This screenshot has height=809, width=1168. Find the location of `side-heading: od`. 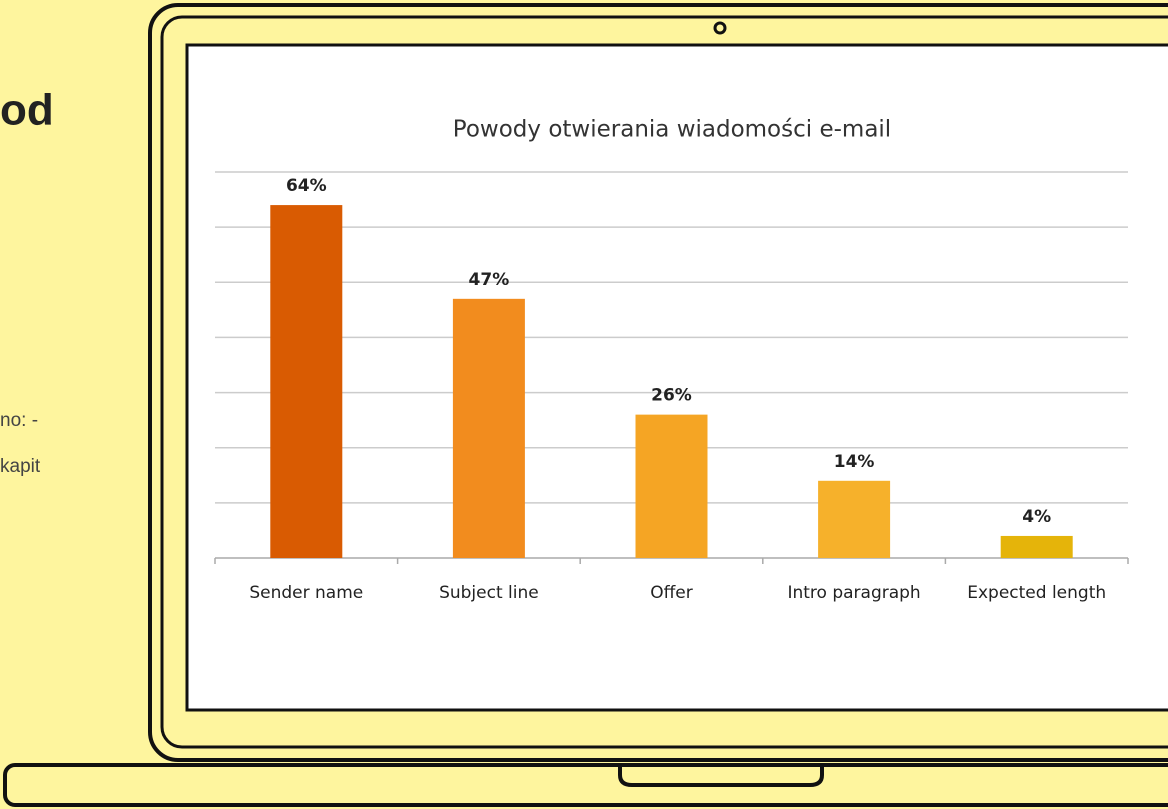

side-heading: od is located at coordinates (27, 110).